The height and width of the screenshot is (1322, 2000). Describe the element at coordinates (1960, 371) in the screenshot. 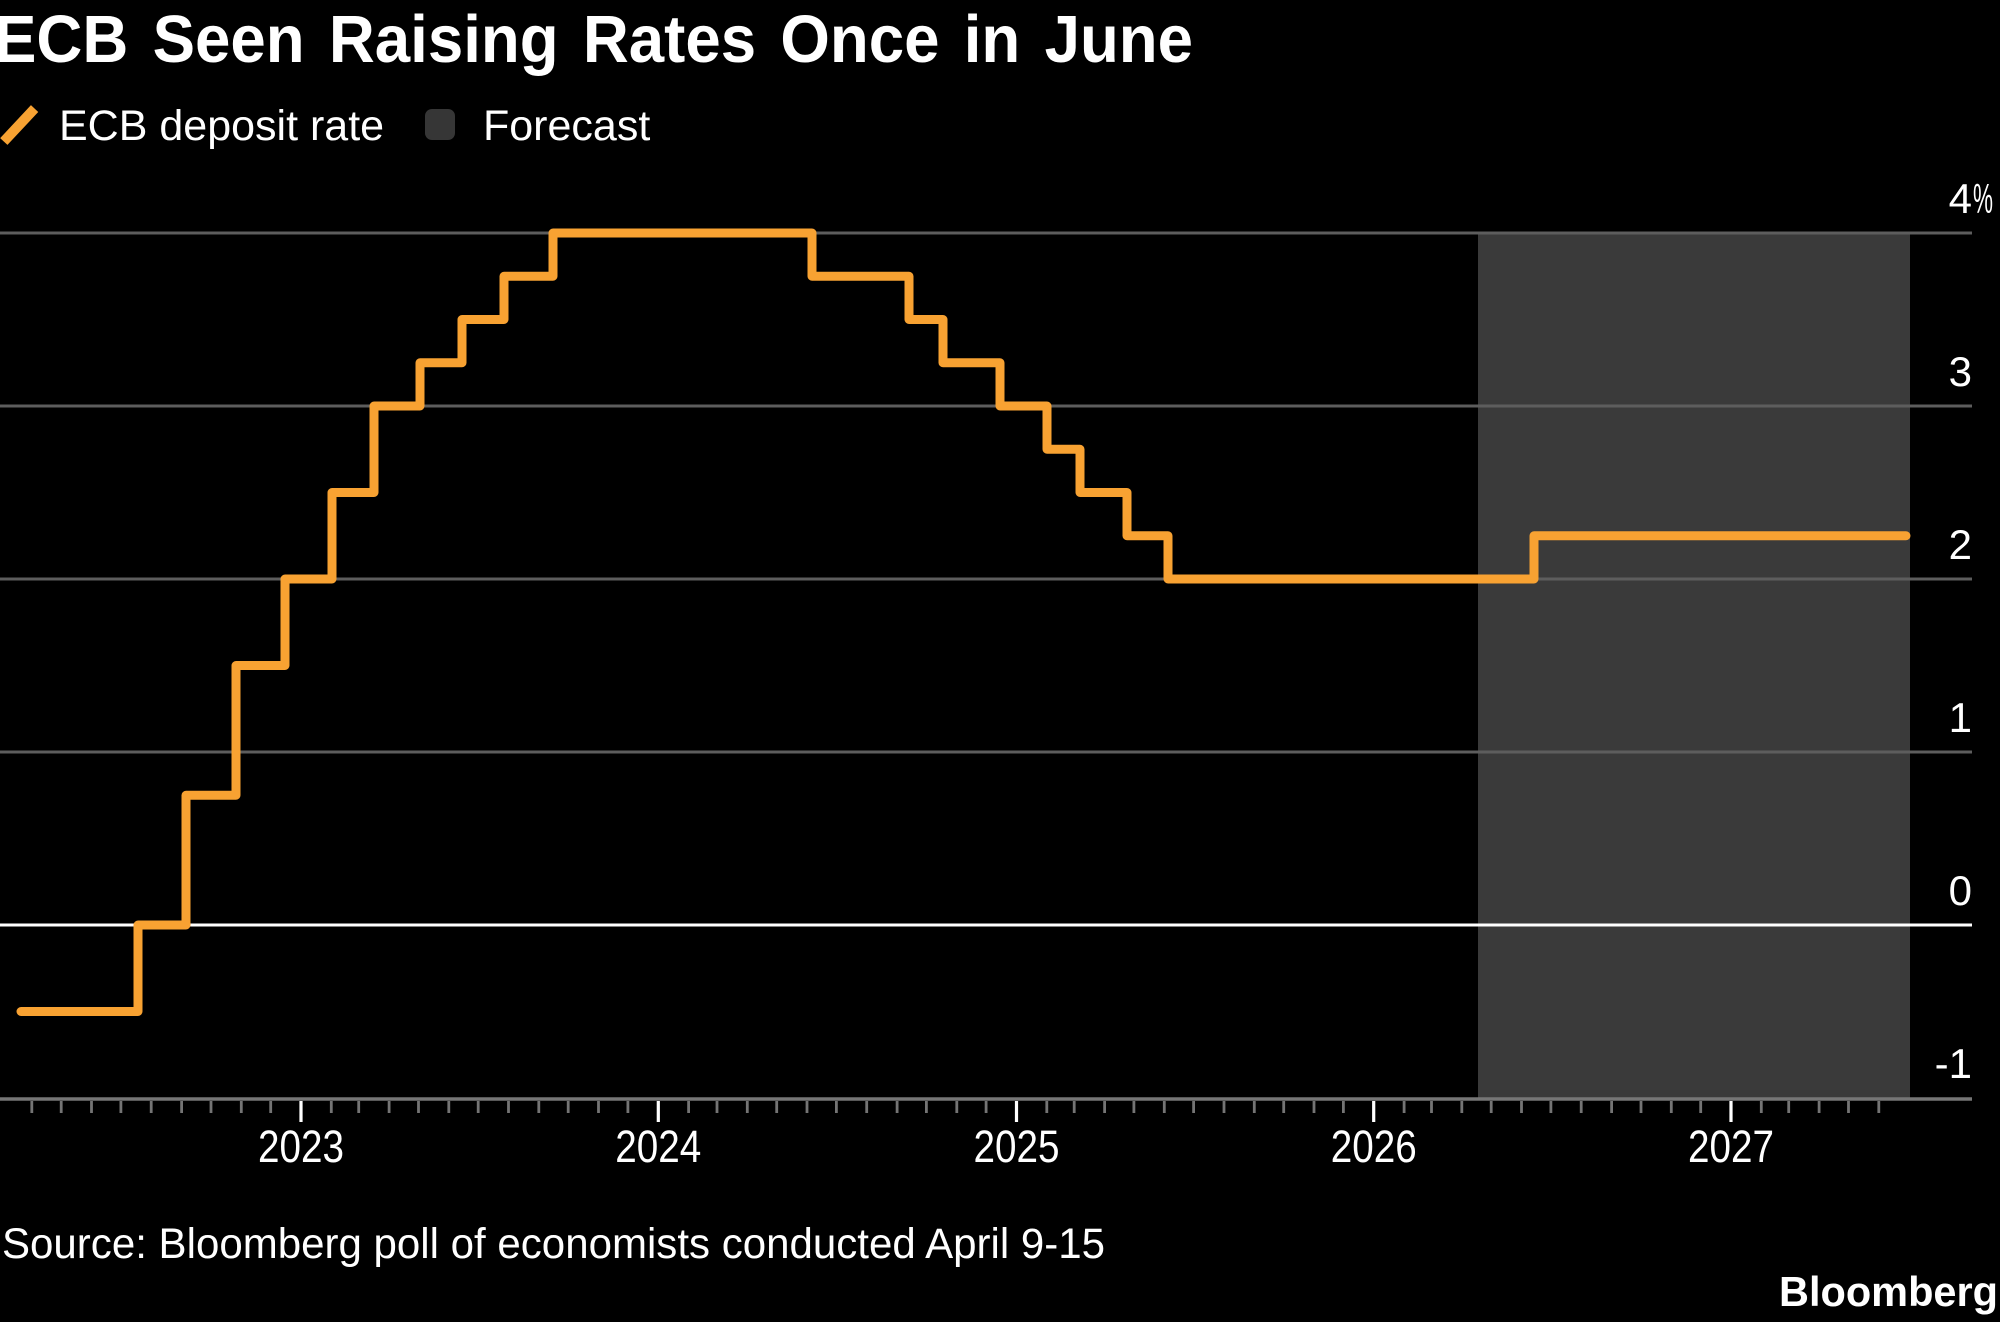

I see `svg-text: 3` at that location.